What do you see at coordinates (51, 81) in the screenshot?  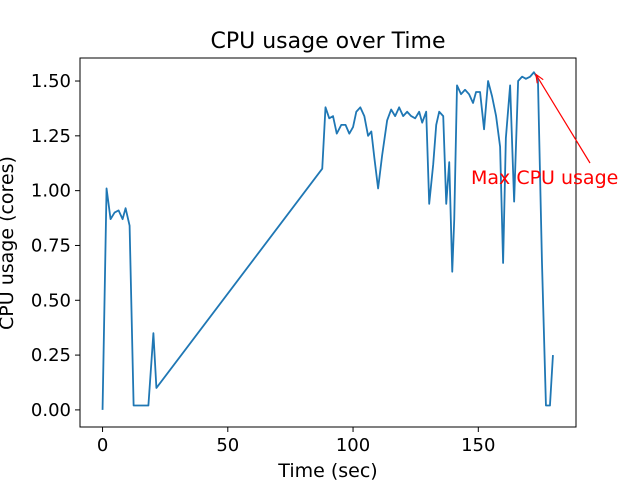 I see `y-tick-label: 1.50` at bounding box center [51, 81].